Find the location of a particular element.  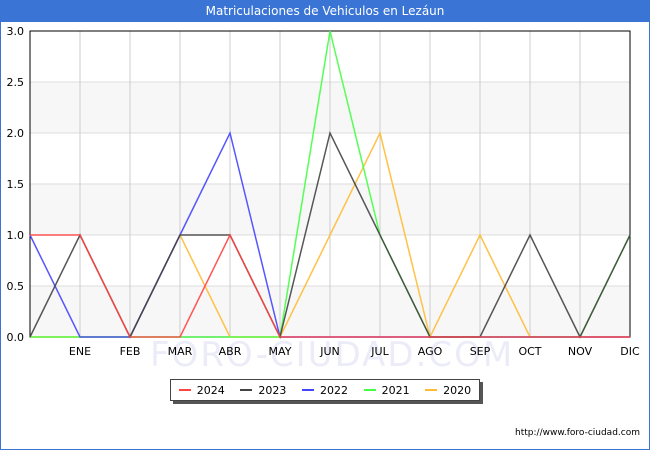

legend: 2024 2023 2022 2021 2020 is located at coordinates (325, 390).